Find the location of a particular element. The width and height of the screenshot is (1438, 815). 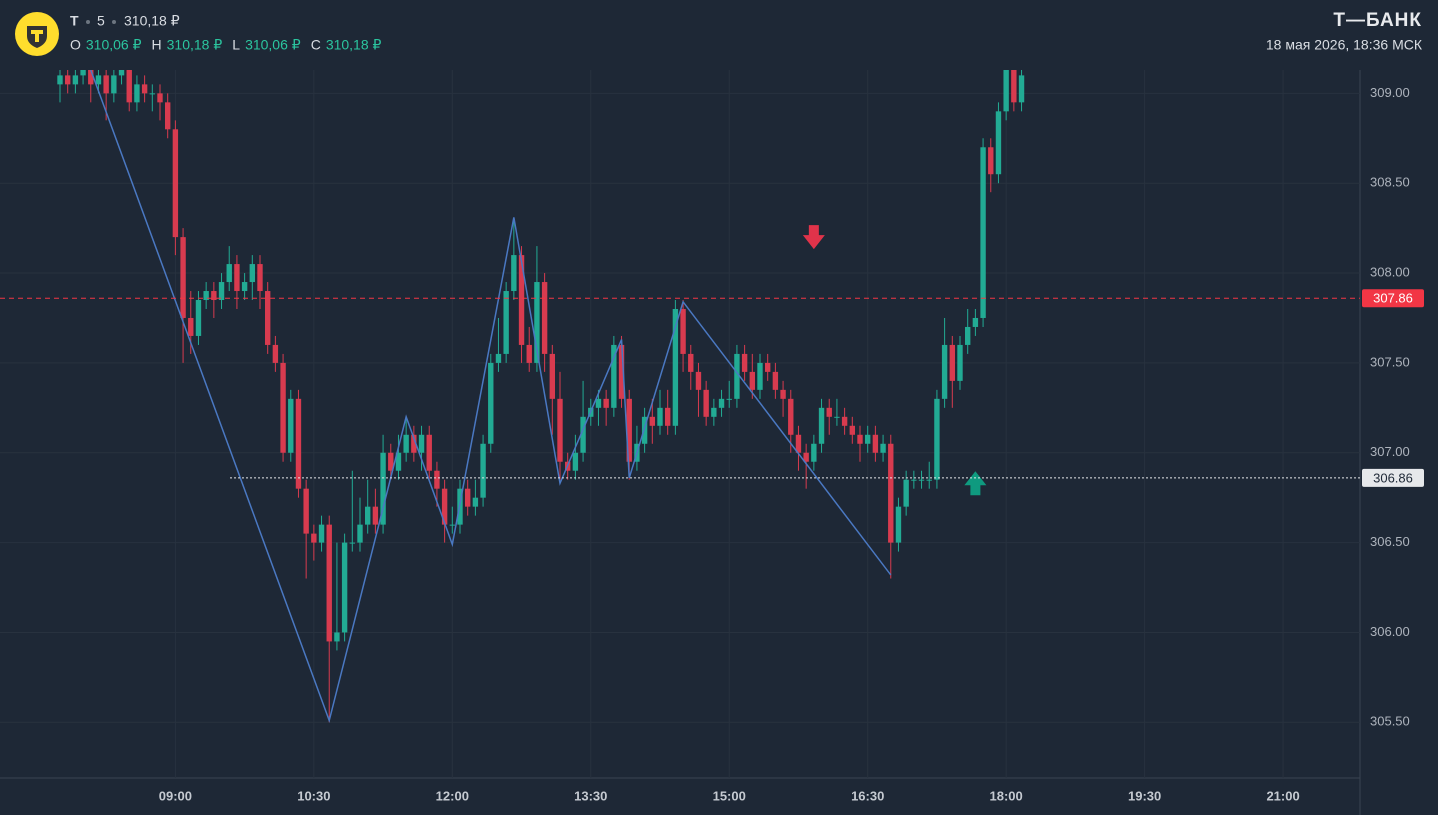

datetime: 18 мая 2026, 18:36 МСК is located at coordinates (1344, 45).